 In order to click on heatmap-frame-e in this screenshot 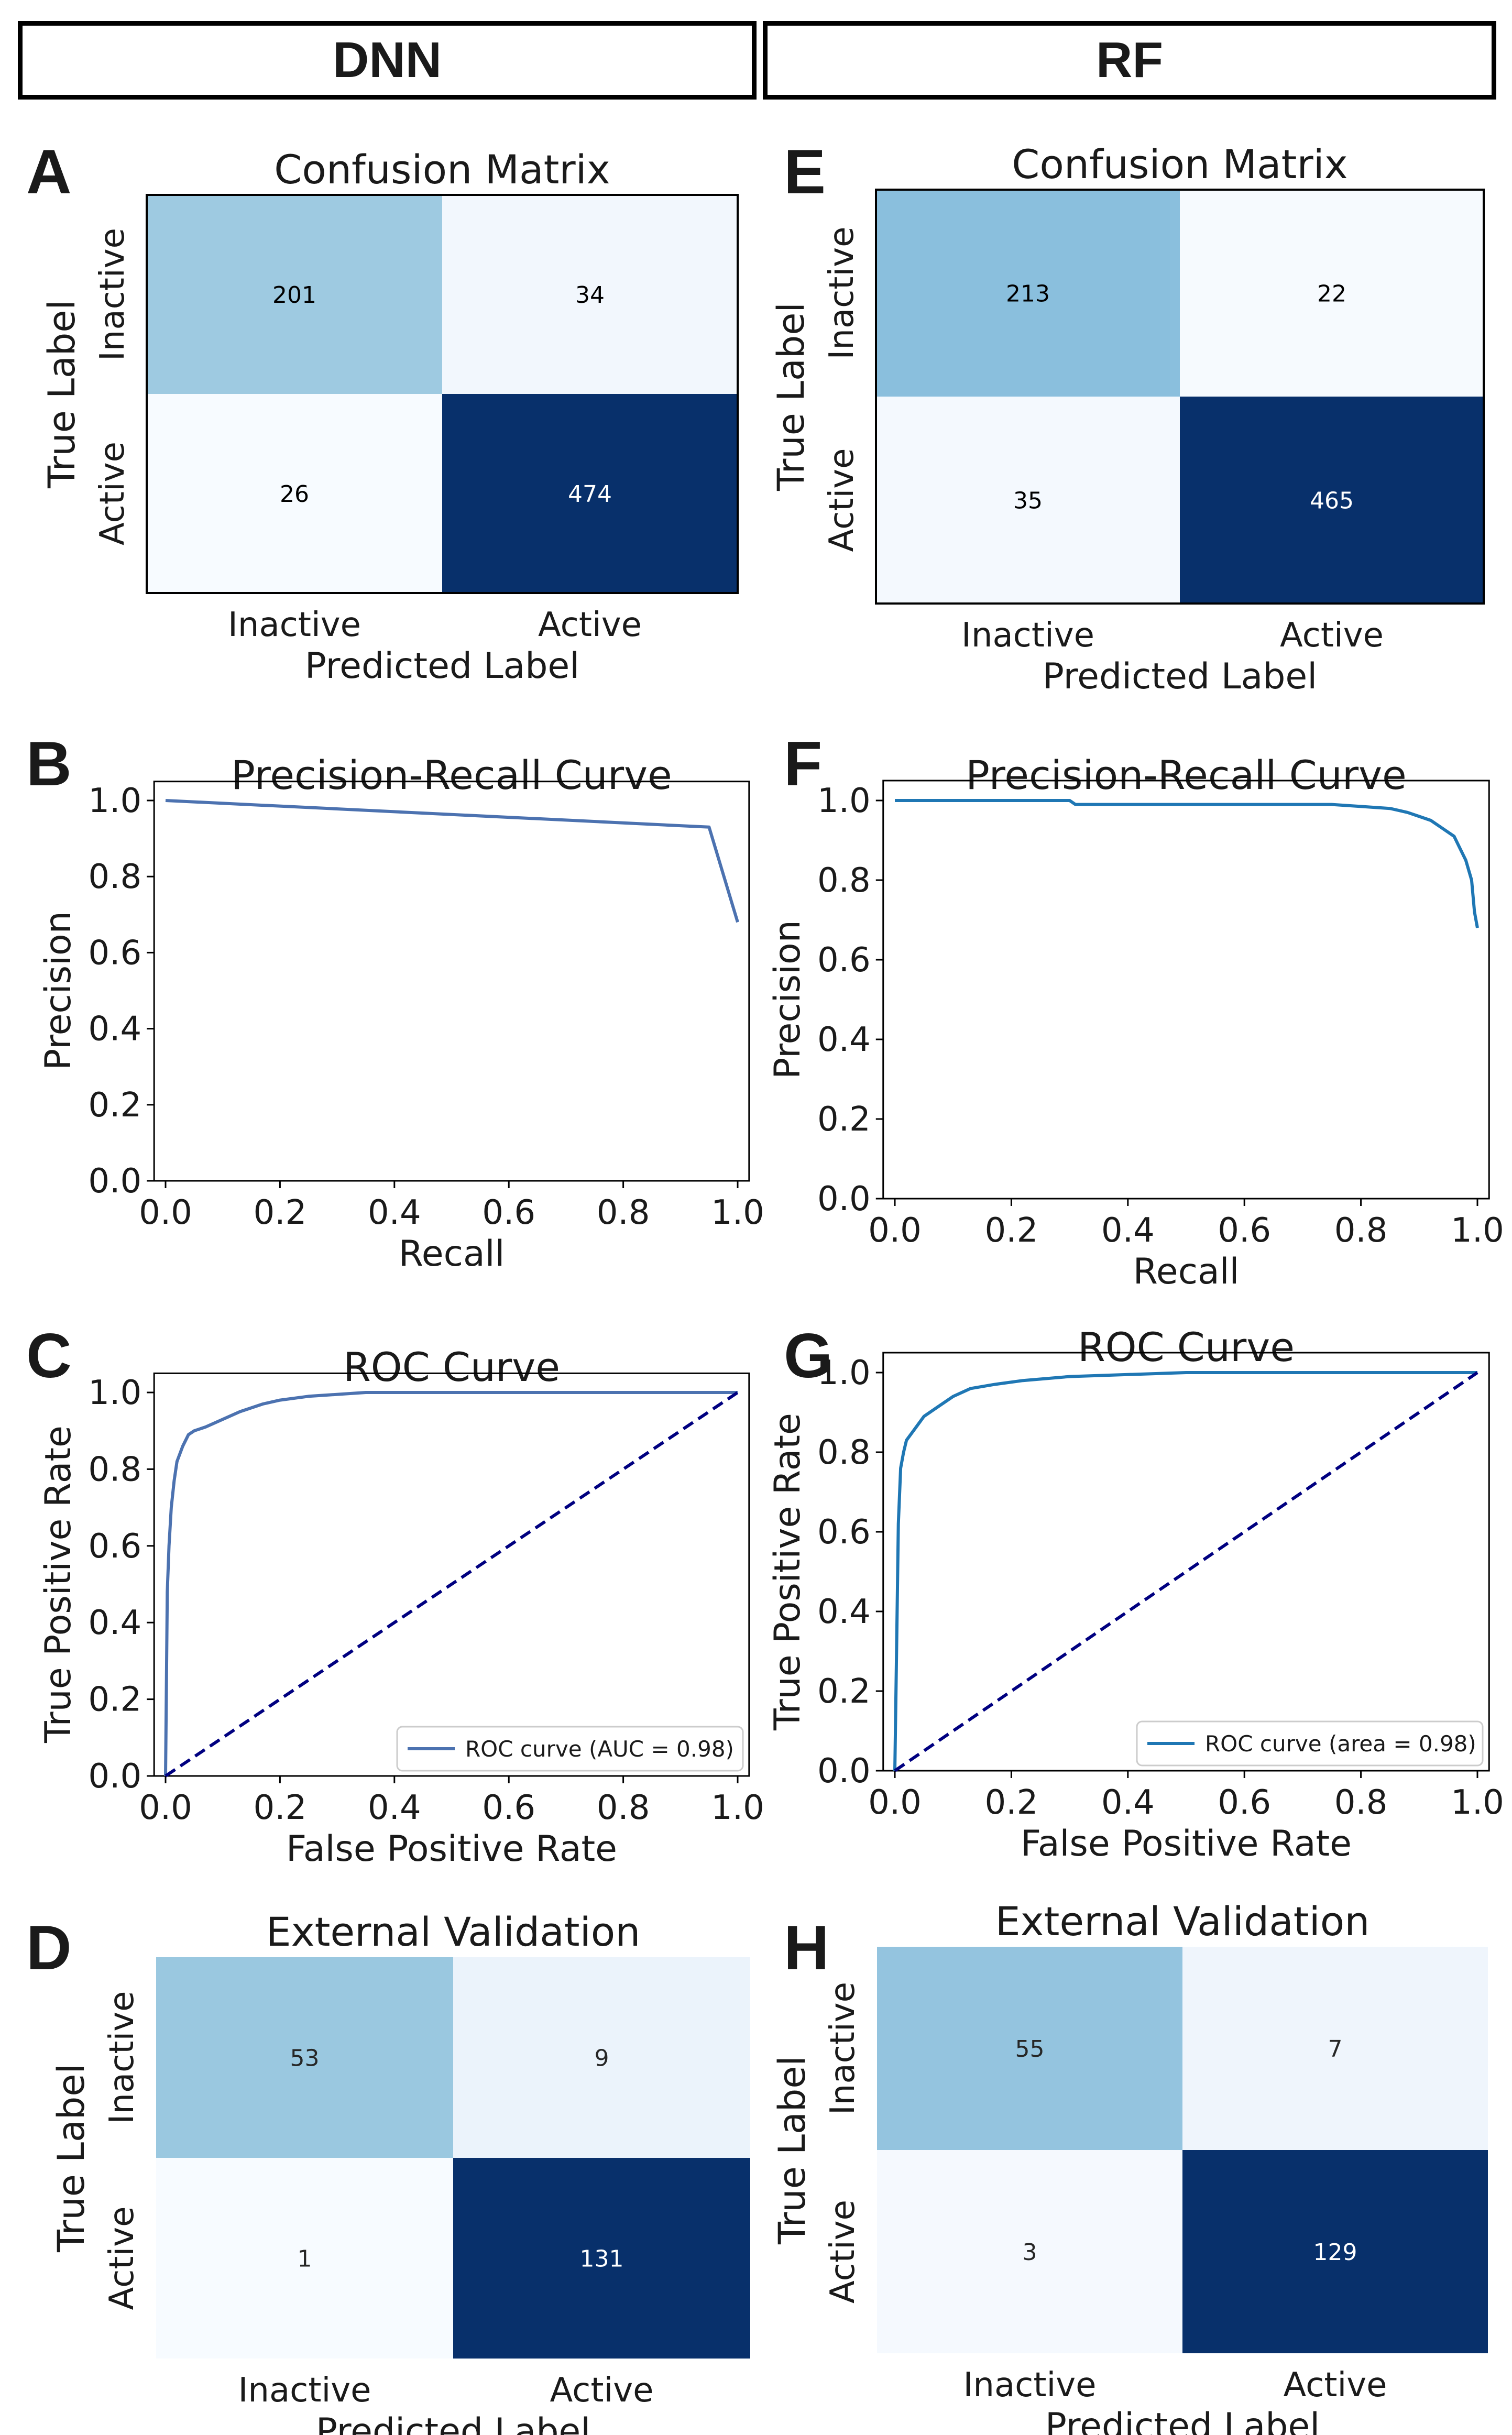, I will do `click(1180, 397)`.